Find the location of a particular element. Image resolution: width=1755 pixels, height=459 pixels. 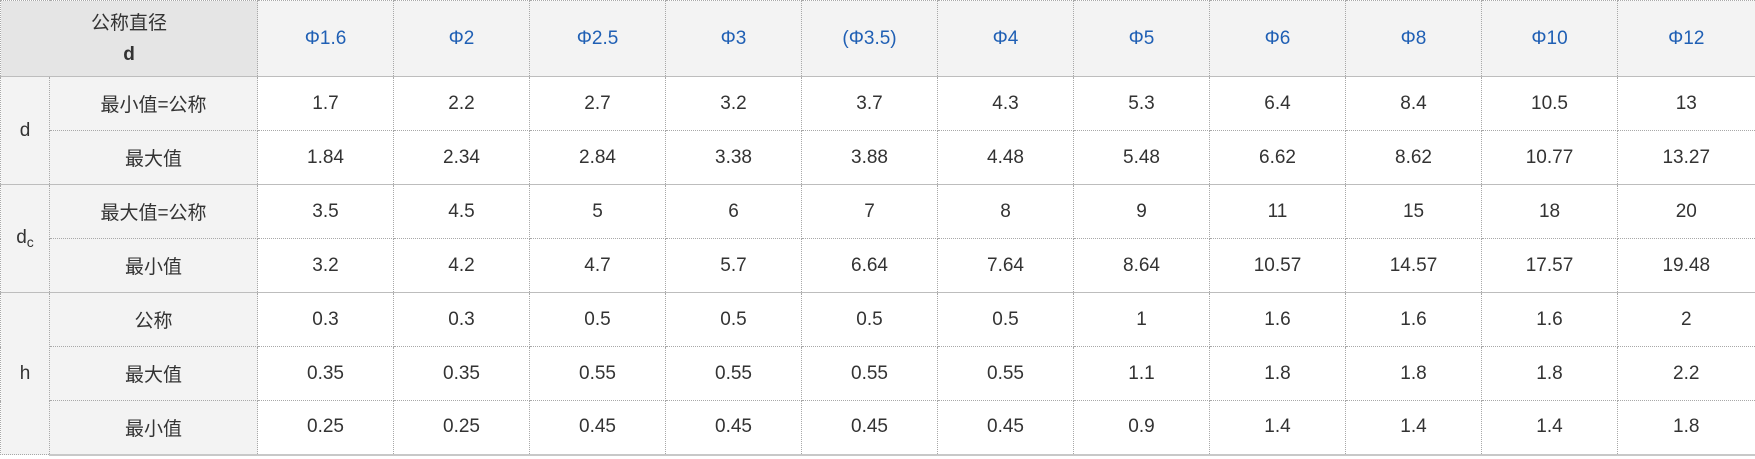

row-label: 最小值=公称 is located at coordinates (153, 103).